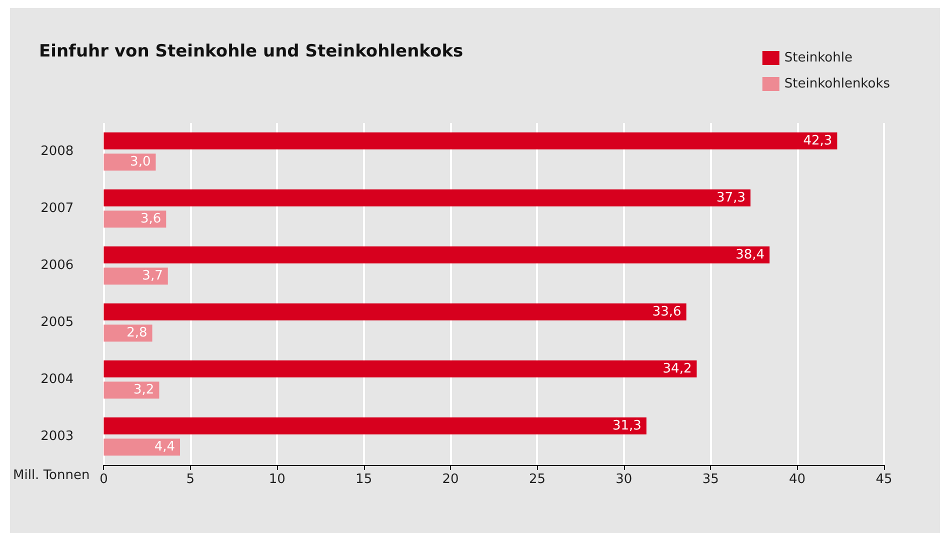 The width and height of the screenshot is (944, 533). I want to click on data-label: 3,2, so click(144, 390).